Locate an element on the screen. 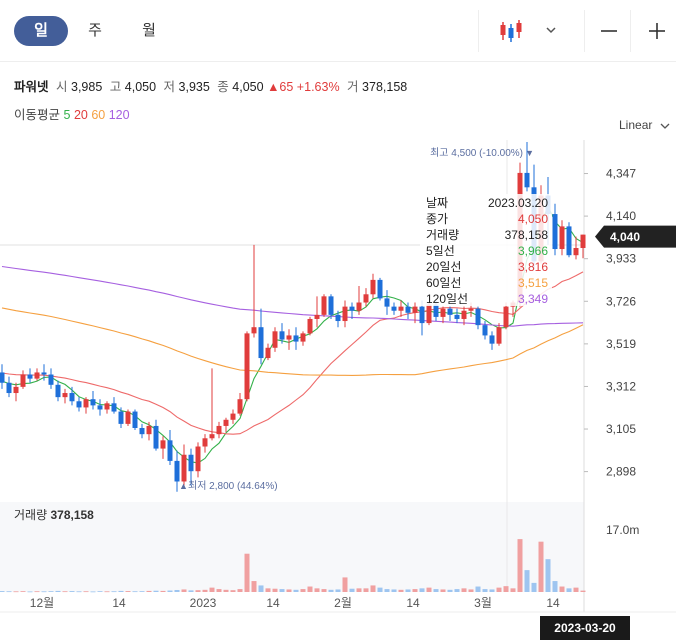 The height and width of the screenshot is (640, 676). date-tag is located at coordinates (585, 628).